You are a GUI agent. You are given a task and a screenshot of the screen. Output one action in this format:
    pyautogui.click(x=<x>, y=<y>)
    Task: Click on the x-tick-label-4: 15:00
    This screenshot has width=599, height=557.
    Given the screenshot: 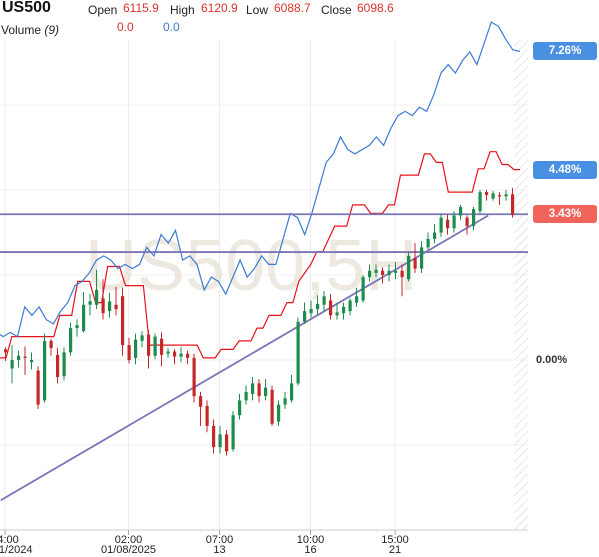 What is the action you would take?
    pyautogui.click(x=395, y=540)
    